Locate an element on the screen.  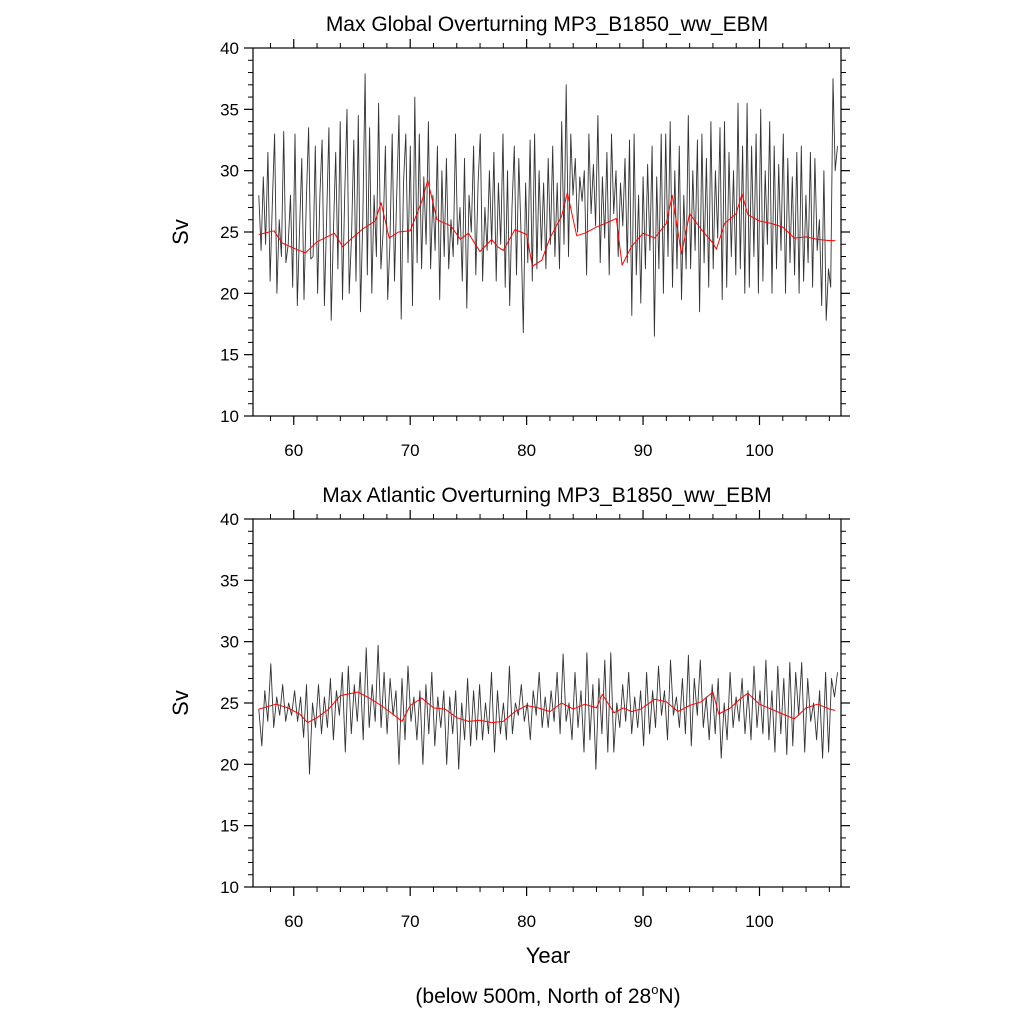
footnote-degree: o is located at coordinates (654, 989).